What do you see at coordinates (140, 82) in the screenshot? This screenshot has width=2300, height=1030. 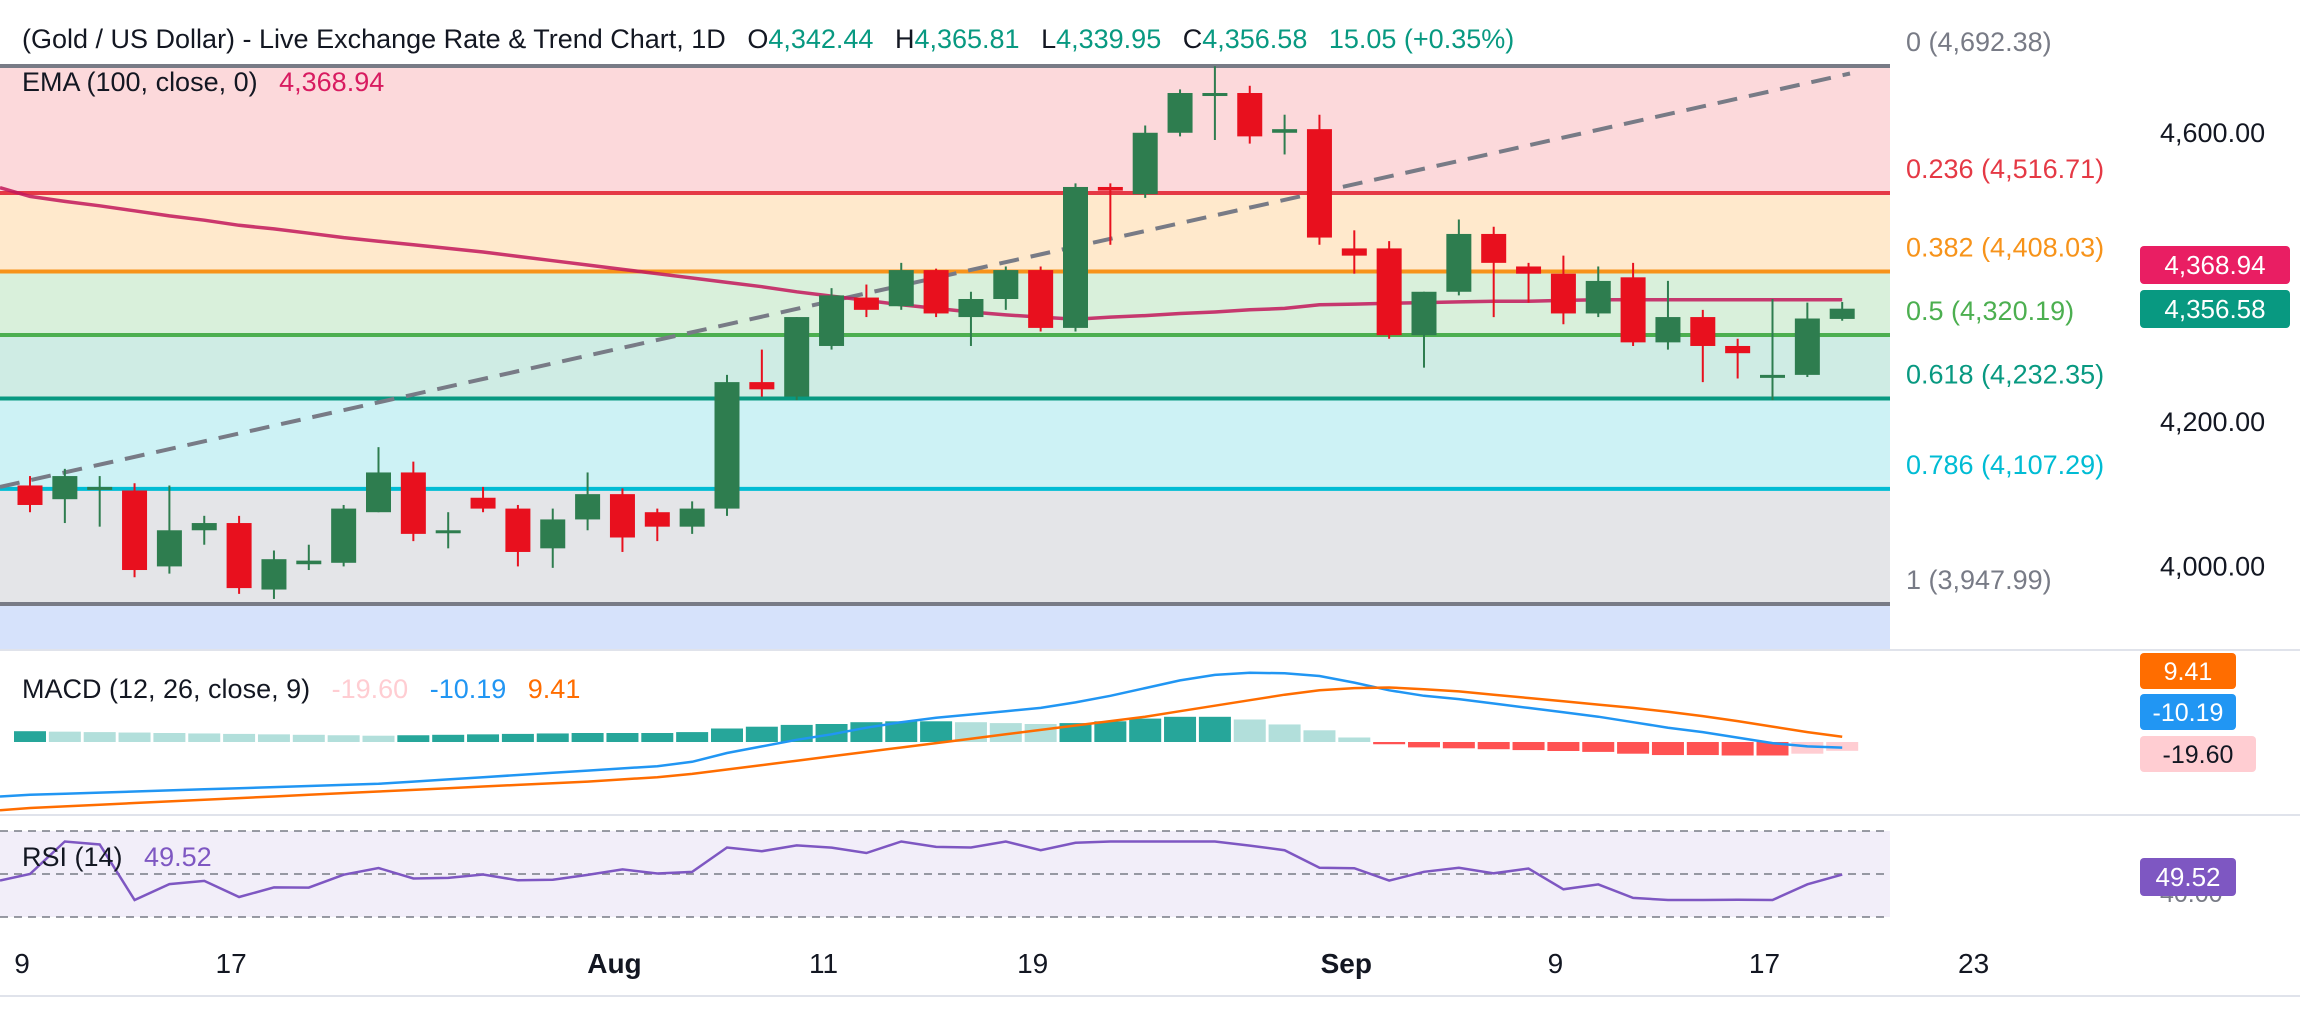 I see `ema-legend-label: EMA (100, close, 0)` at bounding box center [140, 82].